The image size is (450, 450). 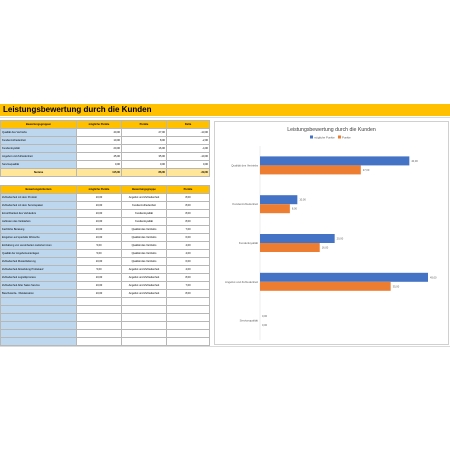 What do you see at coordinates (38, 197) in the screenshot?
I see `criterion-cell: Zufriedenheit mit dem Produkt` at bounding box center [38, 197].